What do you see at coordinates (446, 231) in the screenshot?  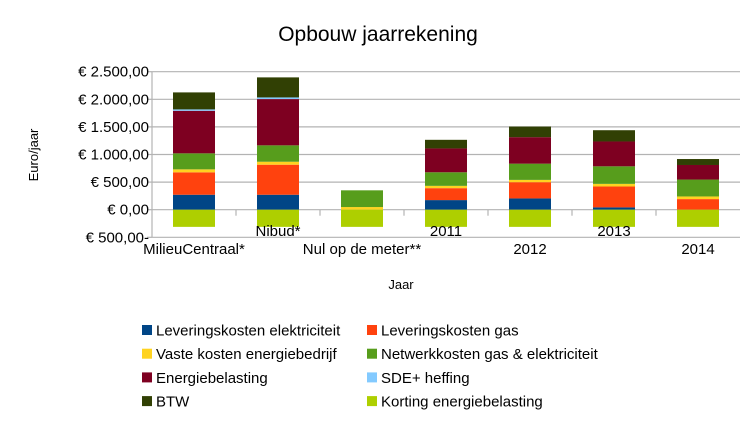 I see `x-tick-label: 2011` at bounding box center [446, 231].